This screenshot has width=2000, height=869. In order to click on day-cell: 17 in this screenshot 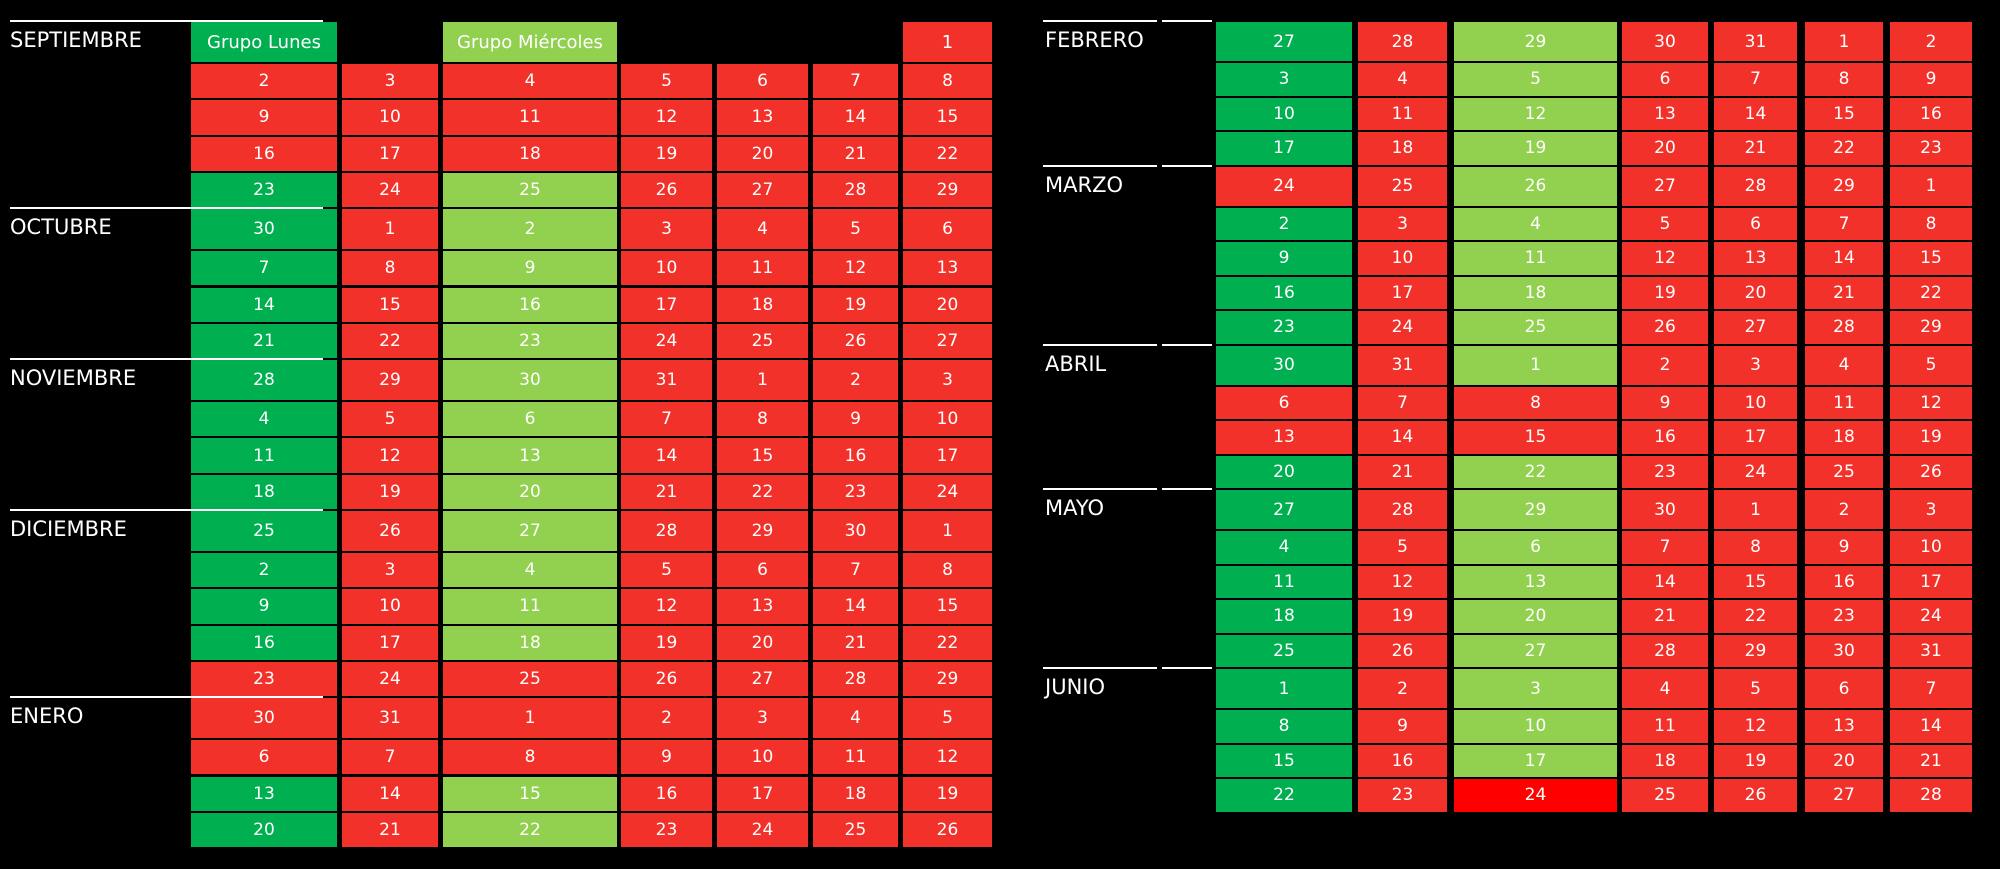, I will do `click(666, 304)`.